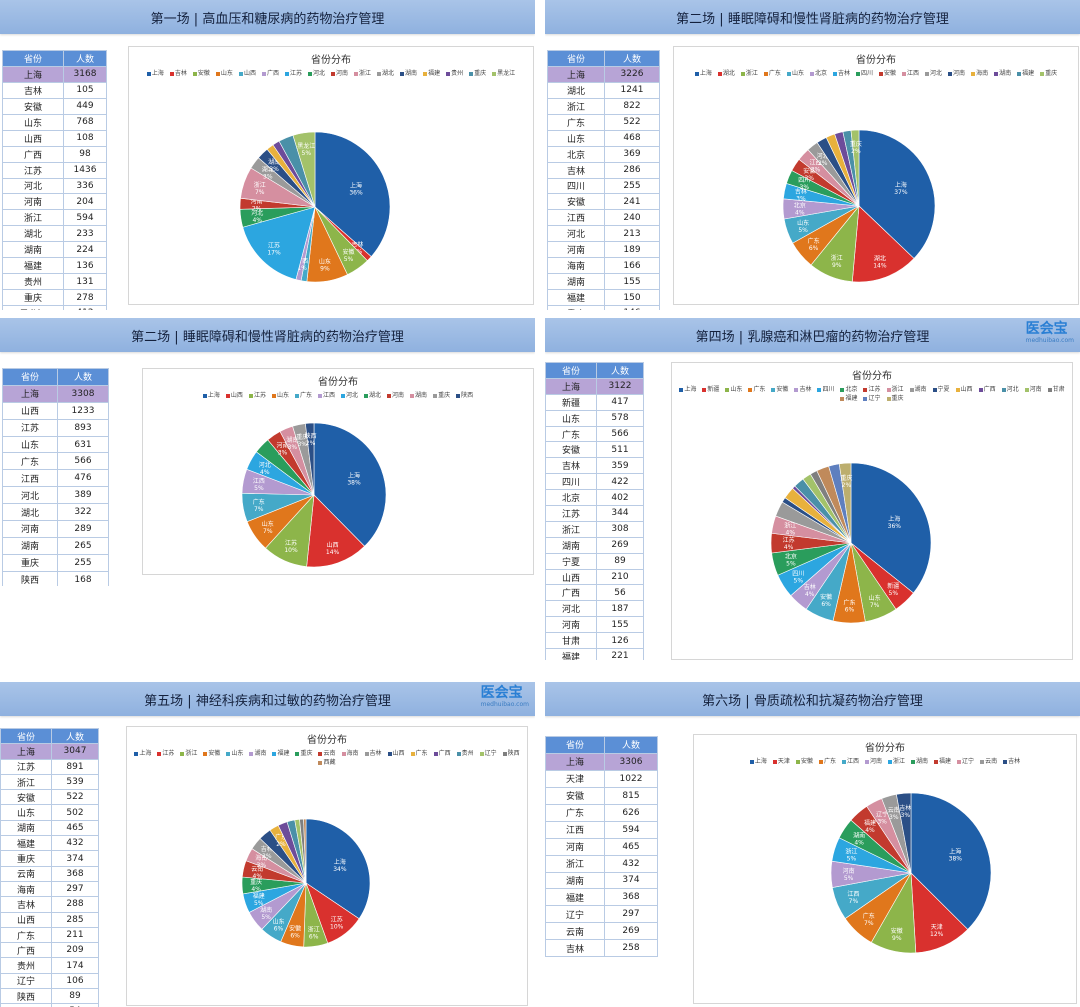 Image resolution: width=1080 pixels, height=1007 pixels. What do you see at coordinates (257, 753) in the screenshot?
I see `legend-item: 湖南` at bounding box center [257, 753].